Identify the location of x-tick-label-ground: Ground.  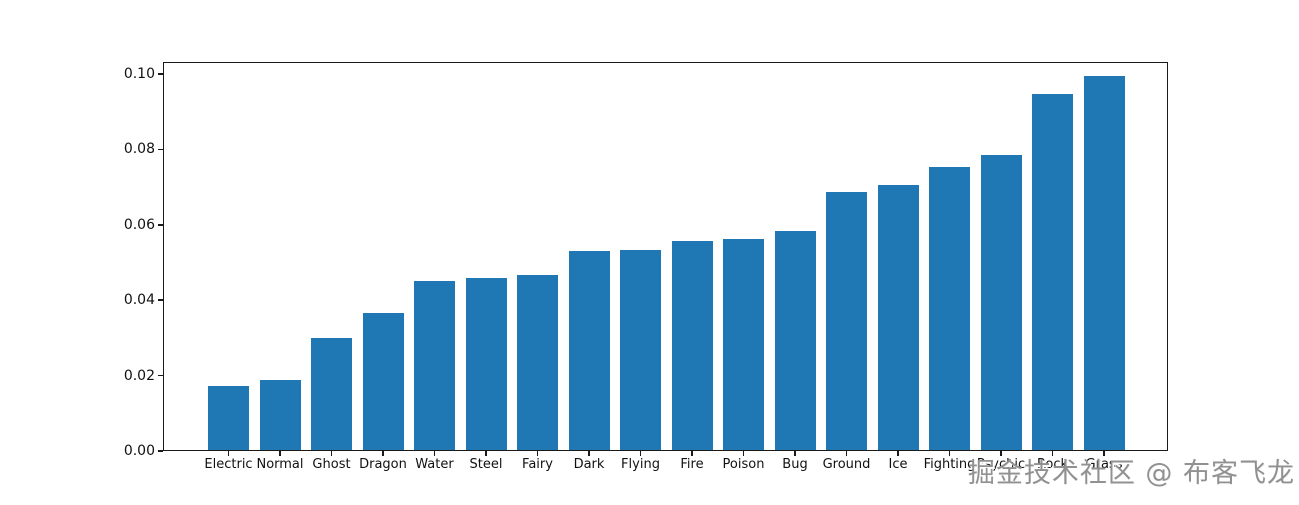
(846, 464).